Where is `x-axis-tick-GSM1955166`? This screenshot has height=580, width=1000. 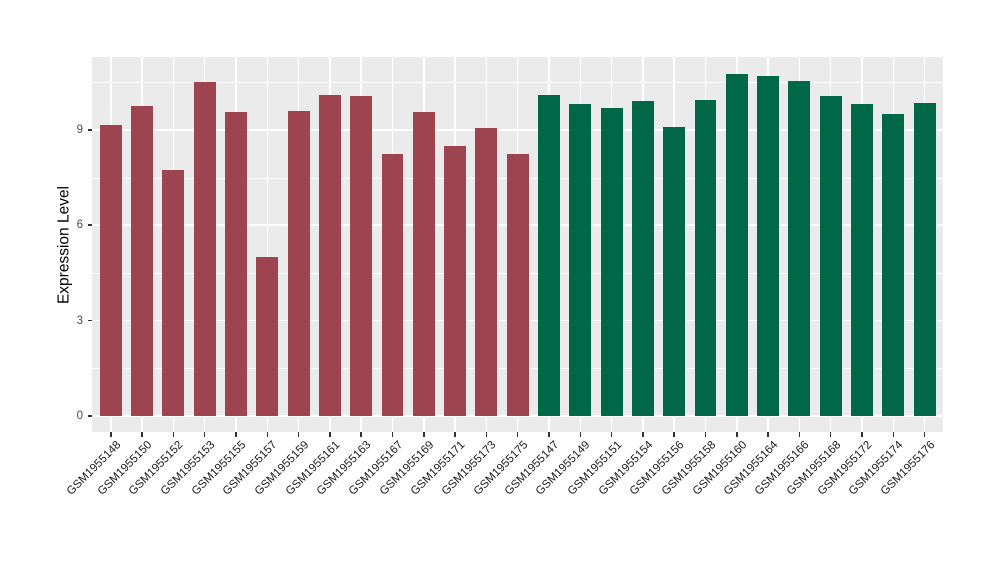
x-axis-tick-GSM1955166 is located at coordinates (799, 434).